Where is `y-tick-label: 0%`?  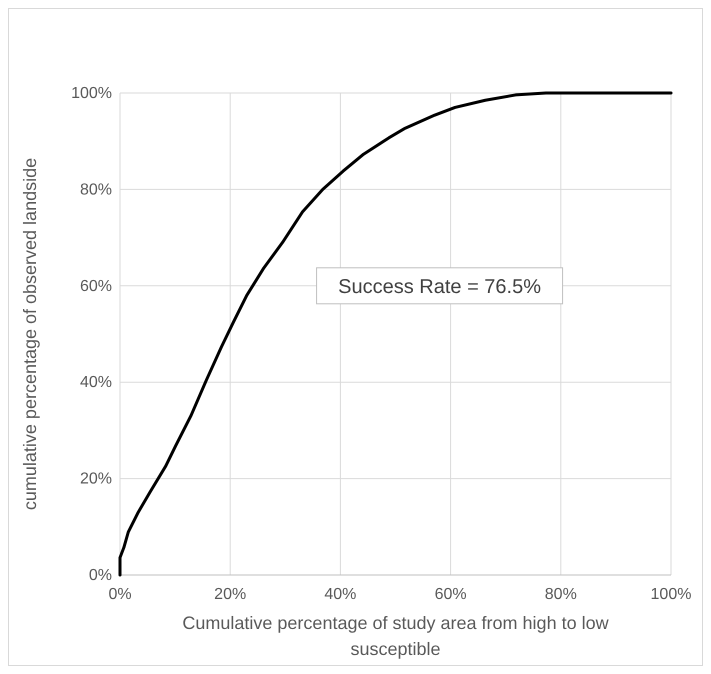
y-tick-label: 0% is located at coordinates (100, 575).